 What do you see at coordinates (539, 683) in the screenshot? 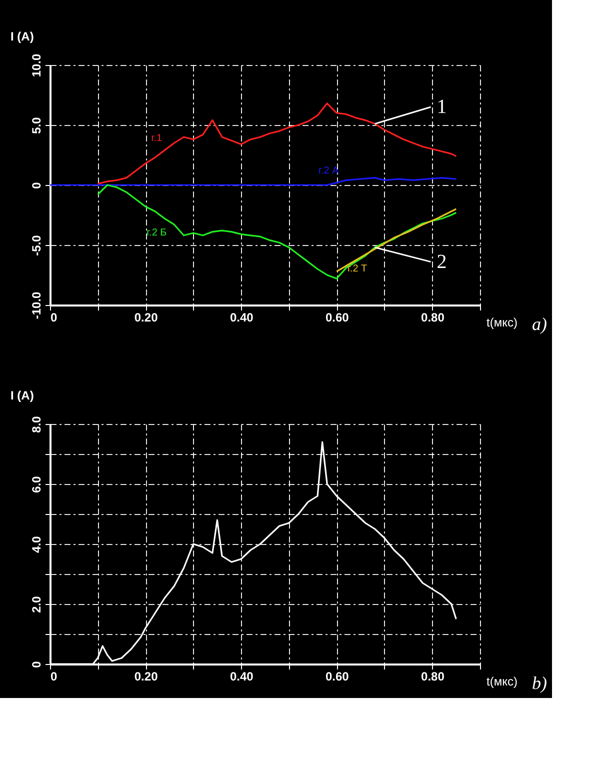
I see `text: b)` at bounding box center [539, 683].